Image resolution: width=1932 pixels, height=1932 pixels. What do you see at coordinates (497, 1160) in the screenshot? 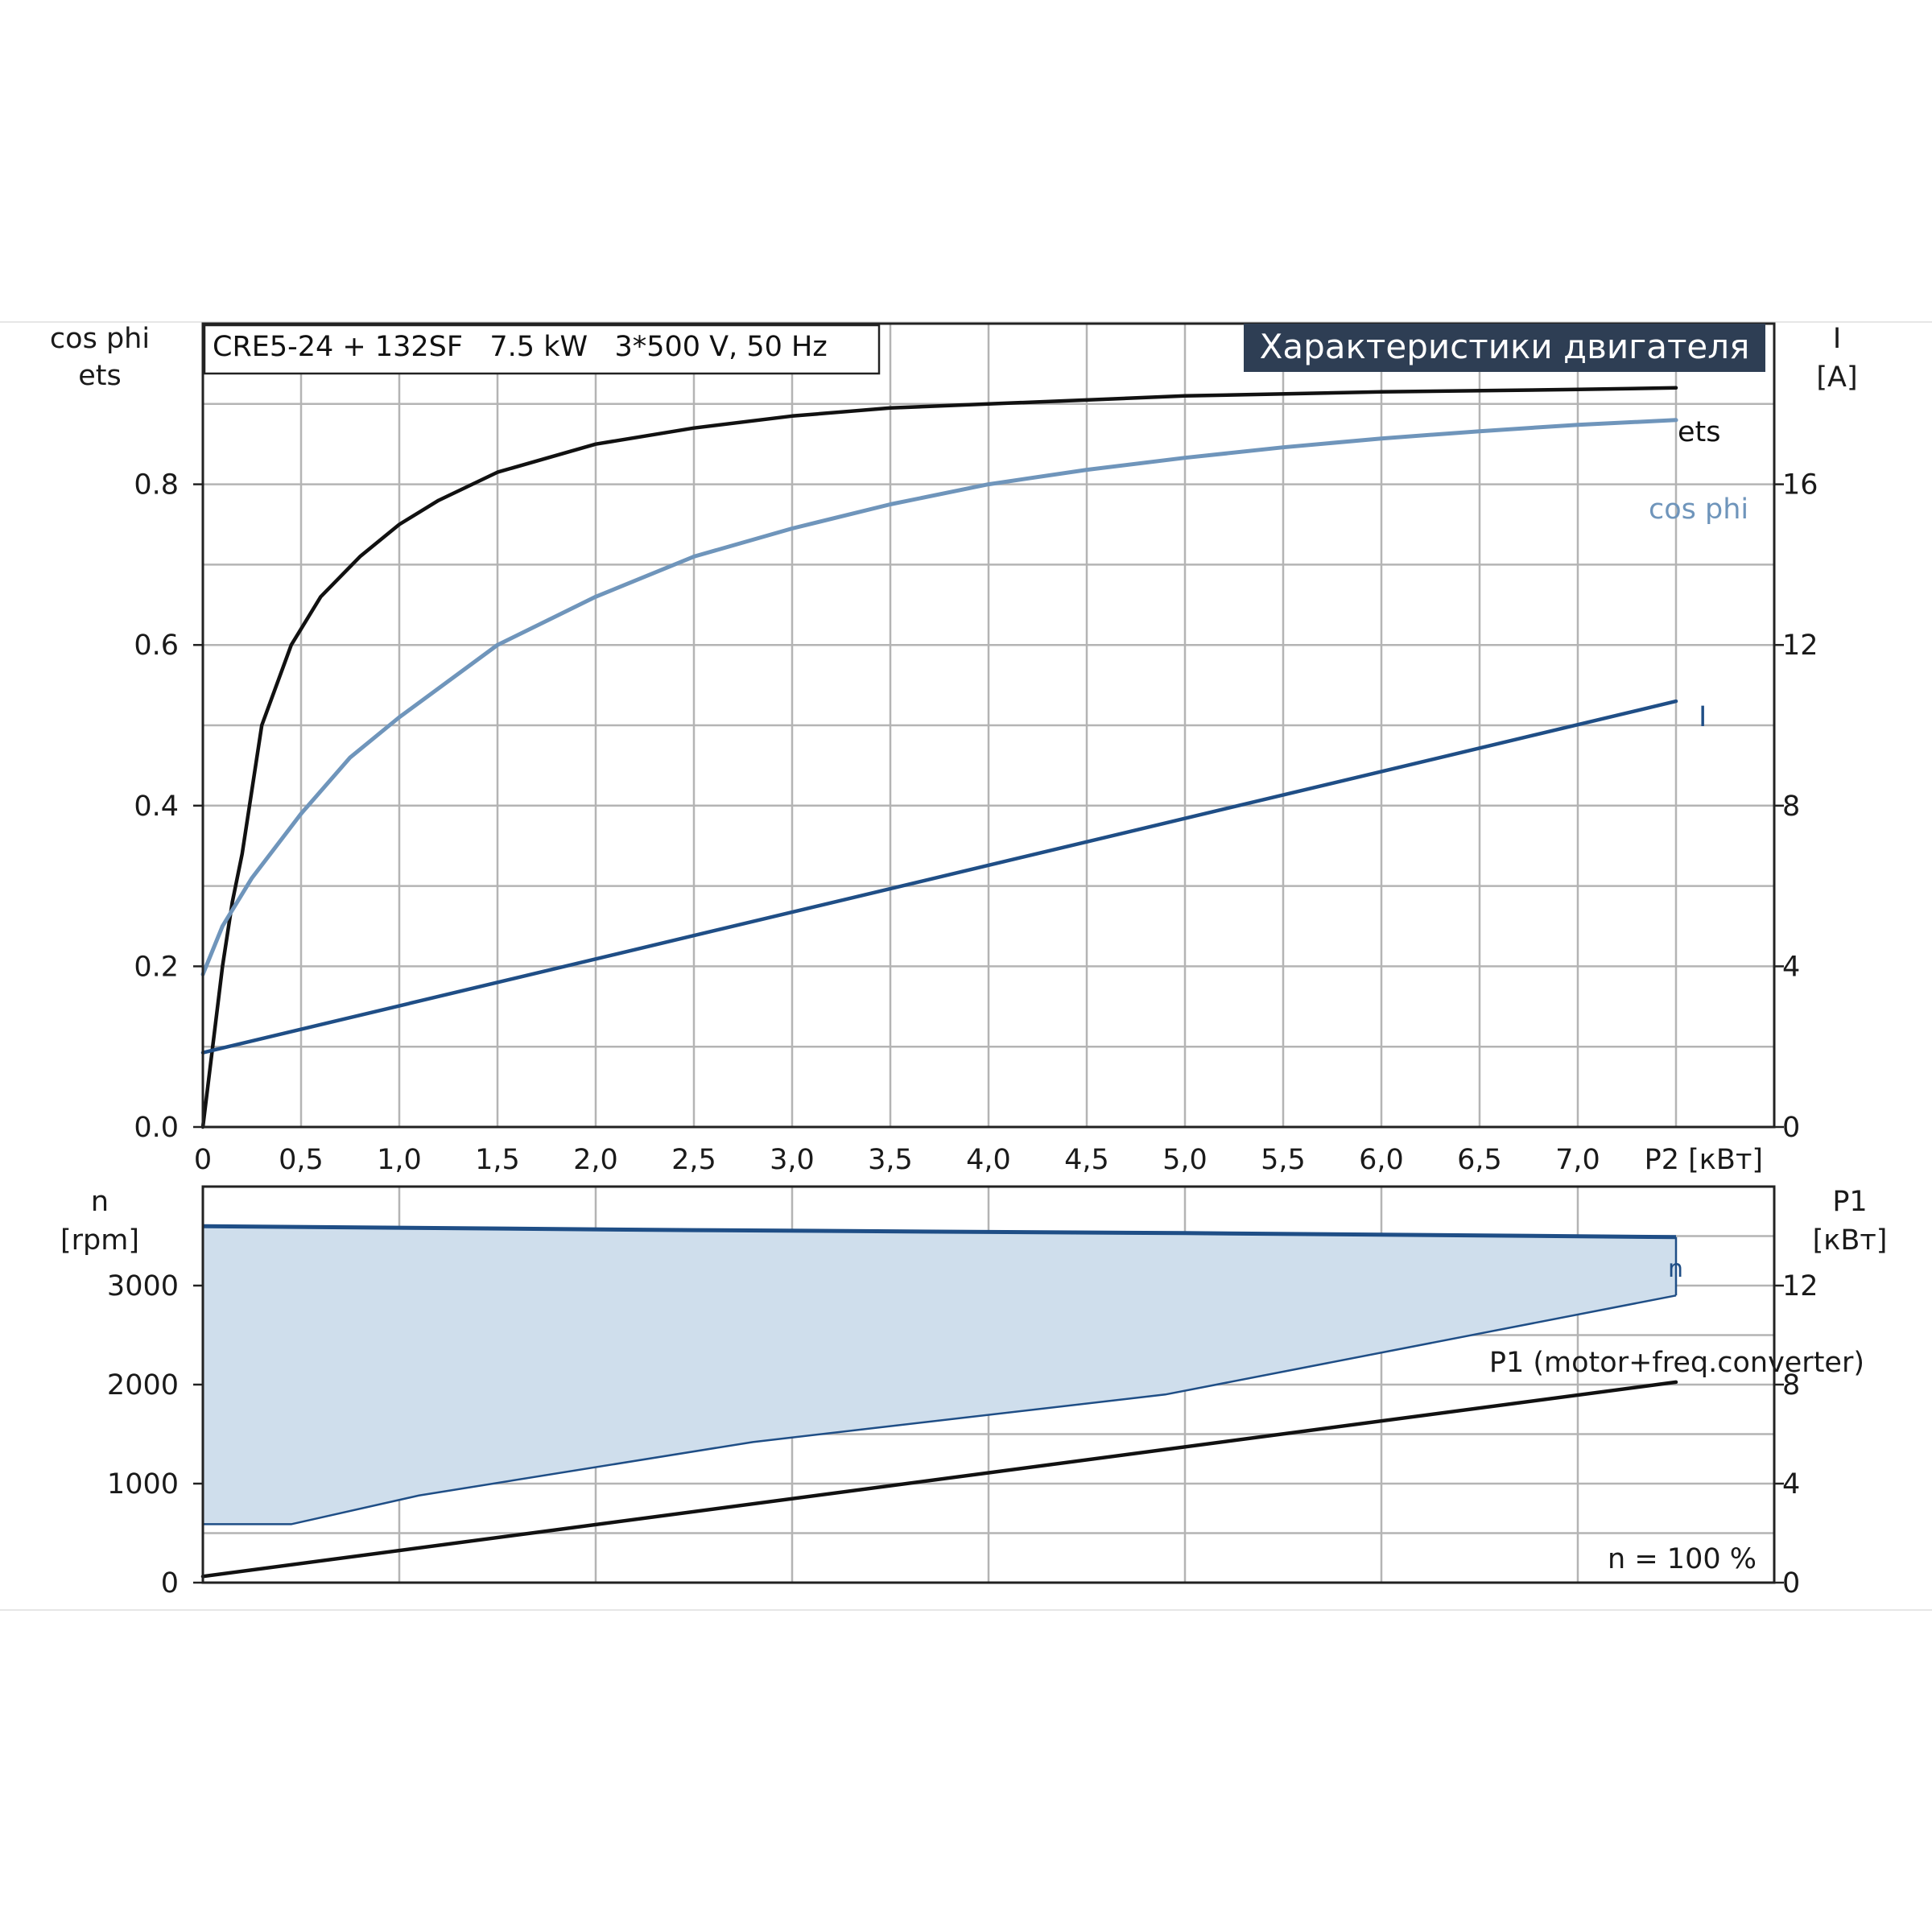
I see `x-tick-label: 1,5` at bounding box center [497, 1160].